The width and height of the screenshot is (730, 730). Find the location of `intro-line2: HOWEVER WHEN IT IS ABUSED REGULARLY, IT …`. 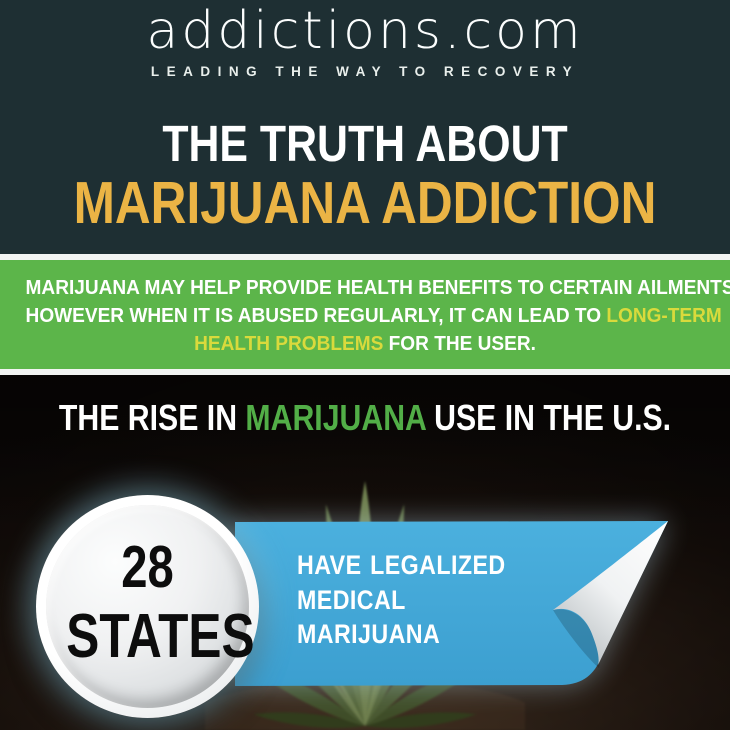

intro-line2: HOWEVER WHEN IT IS ABUSED REGULARLY, IT … is located at coordinates (373, 316).